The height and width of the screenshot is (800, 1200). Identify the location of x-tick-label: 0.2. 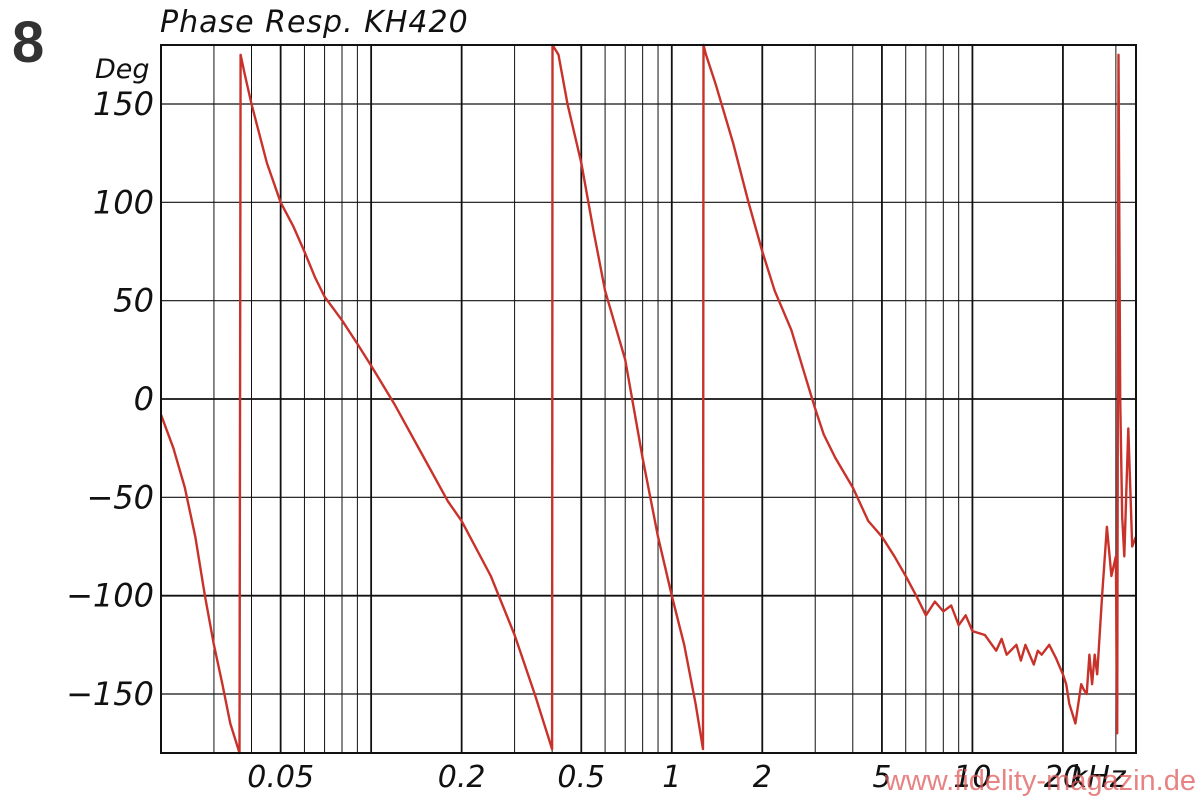
(462, 777).